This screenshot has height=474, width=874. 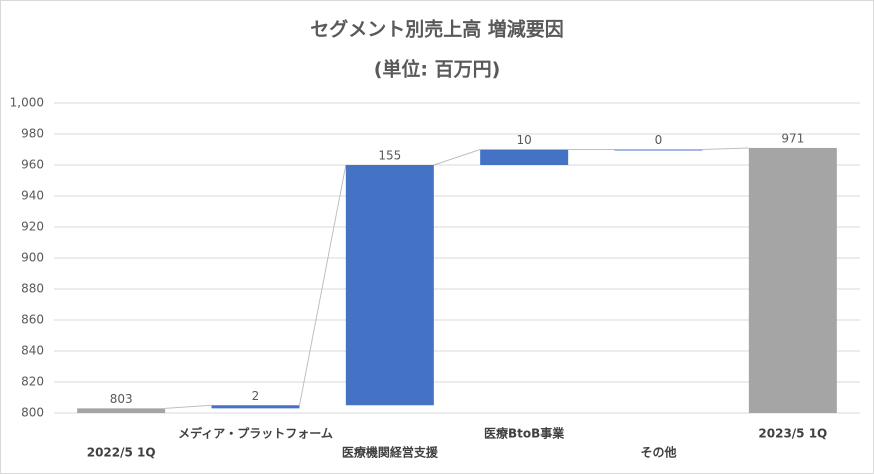 I want to click on y-tick-label: 820, so click(x=32, y=382).